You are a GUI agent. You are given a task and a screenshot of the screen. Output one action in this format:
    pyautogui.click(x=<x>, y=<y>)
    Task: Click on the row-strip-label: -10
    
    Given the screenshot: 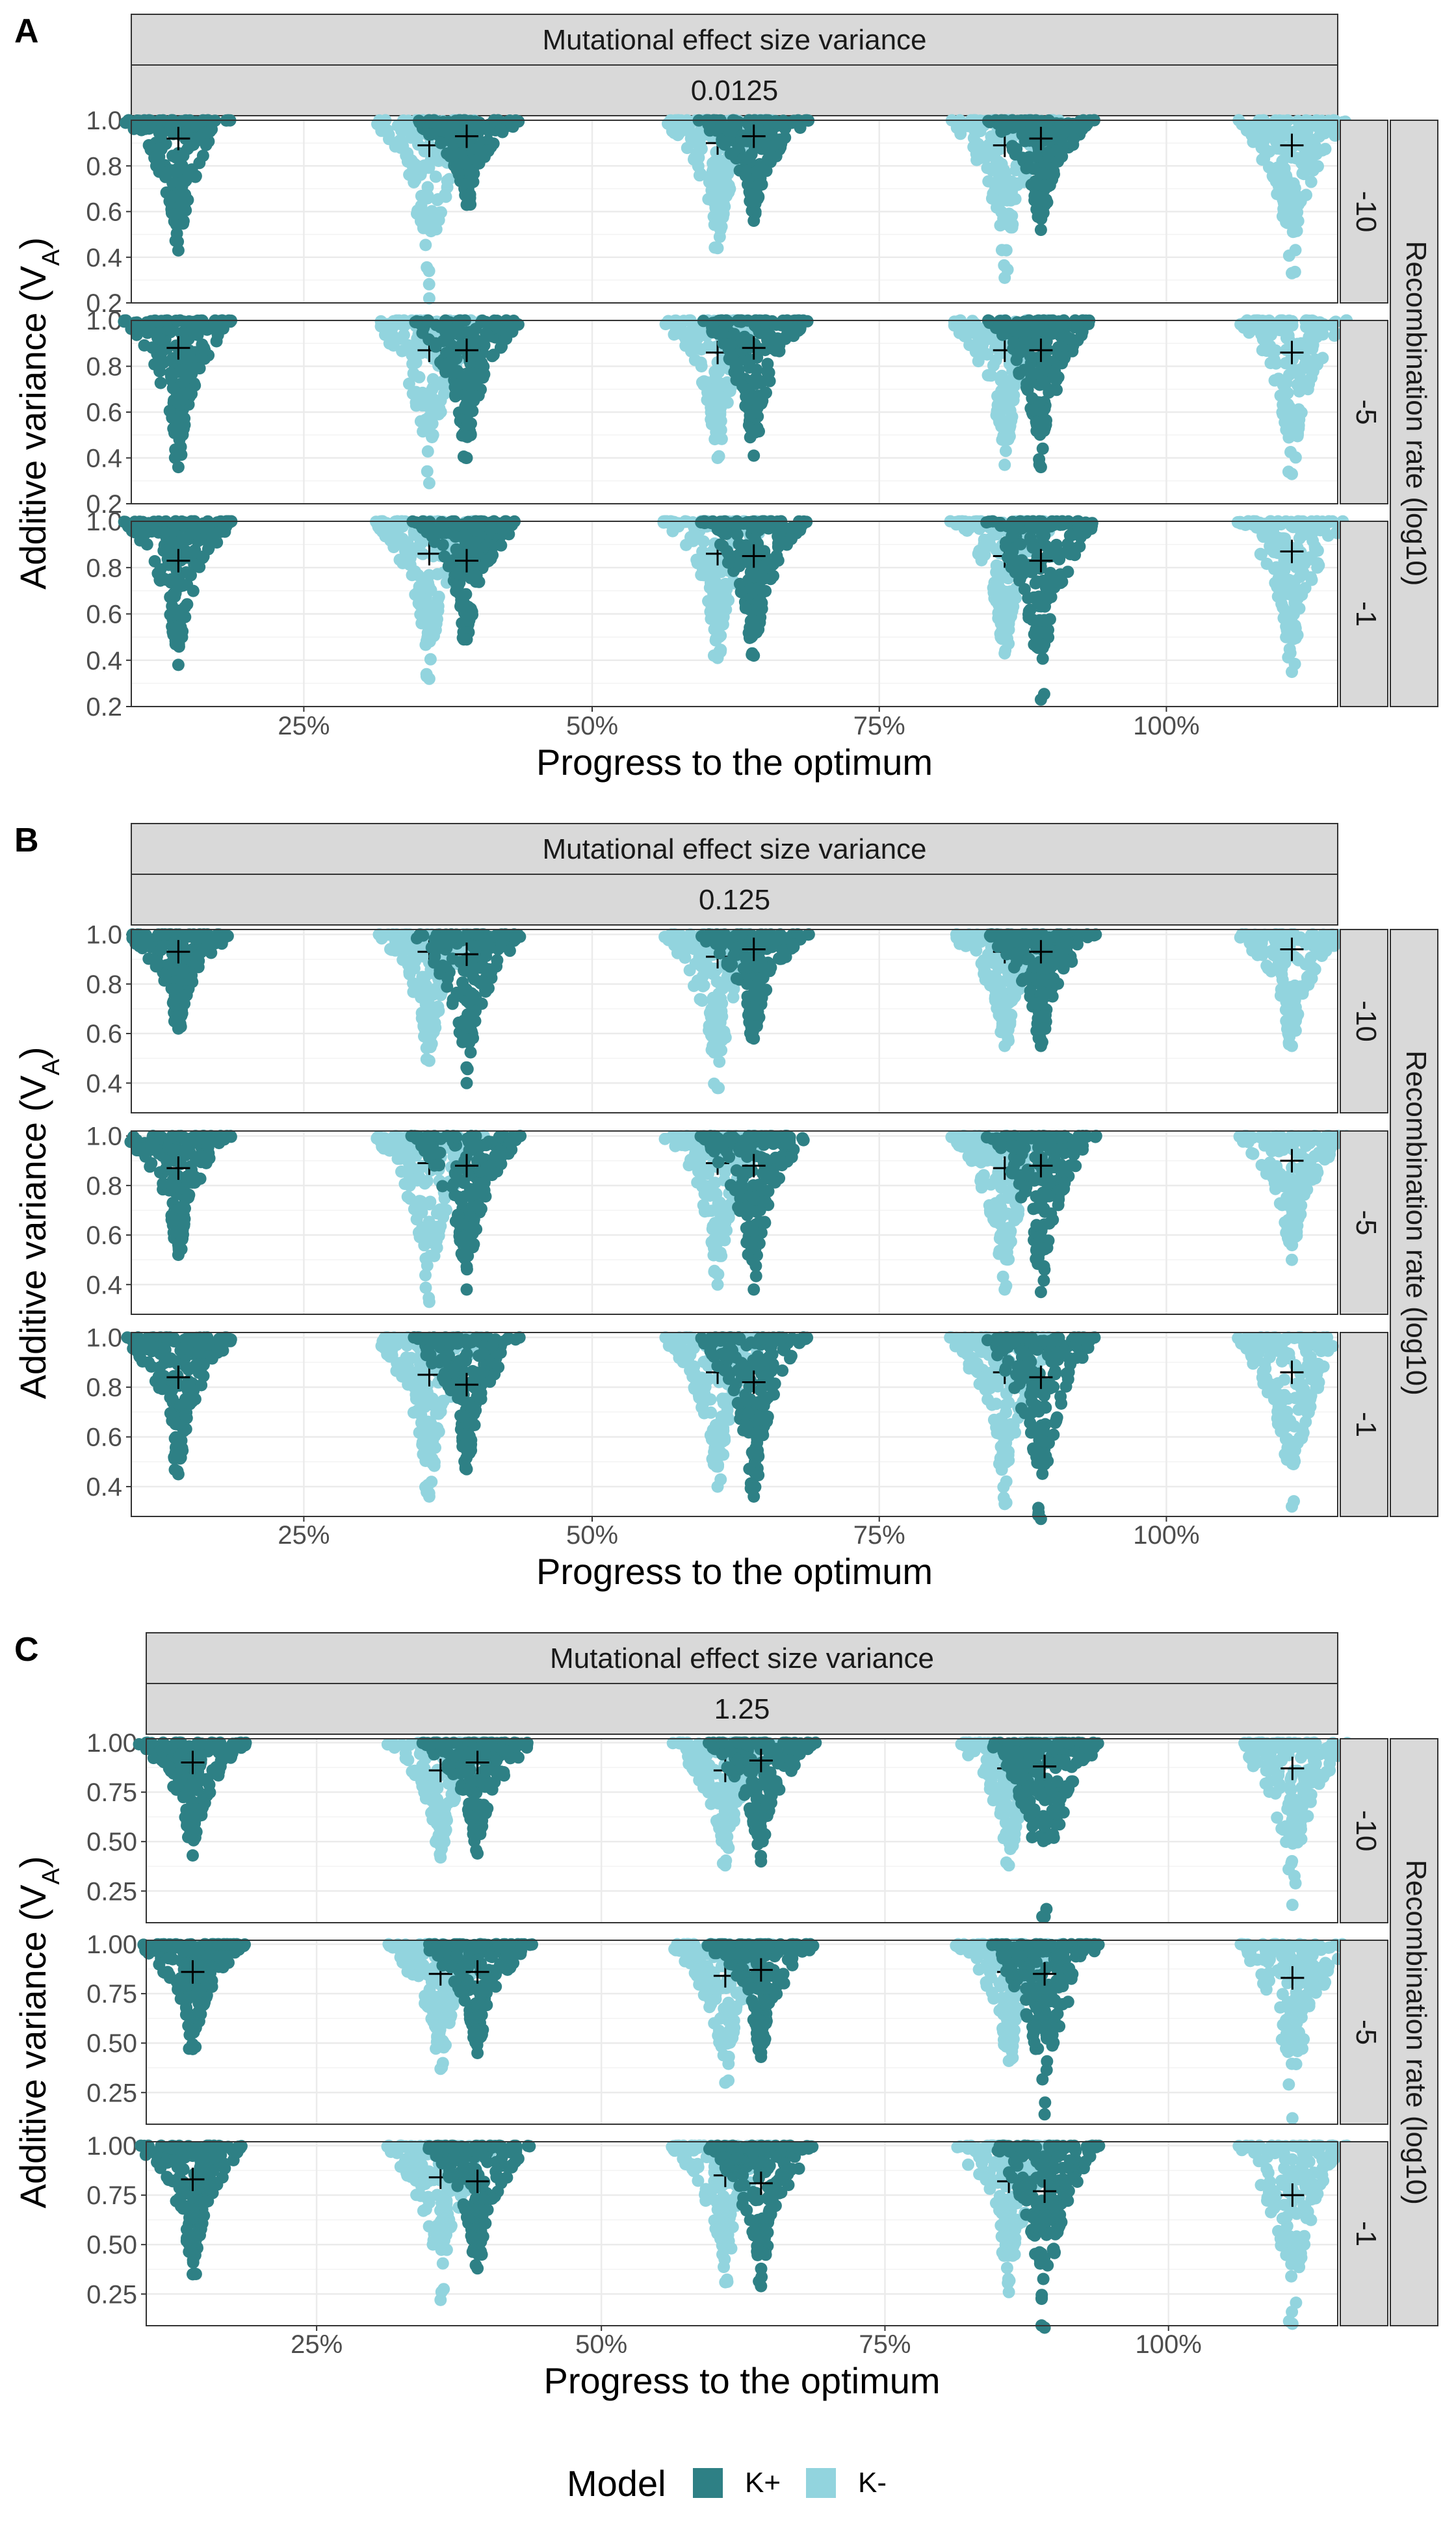 What is the action you would take?
    pyautogui.click(x=1366, y=212)
    